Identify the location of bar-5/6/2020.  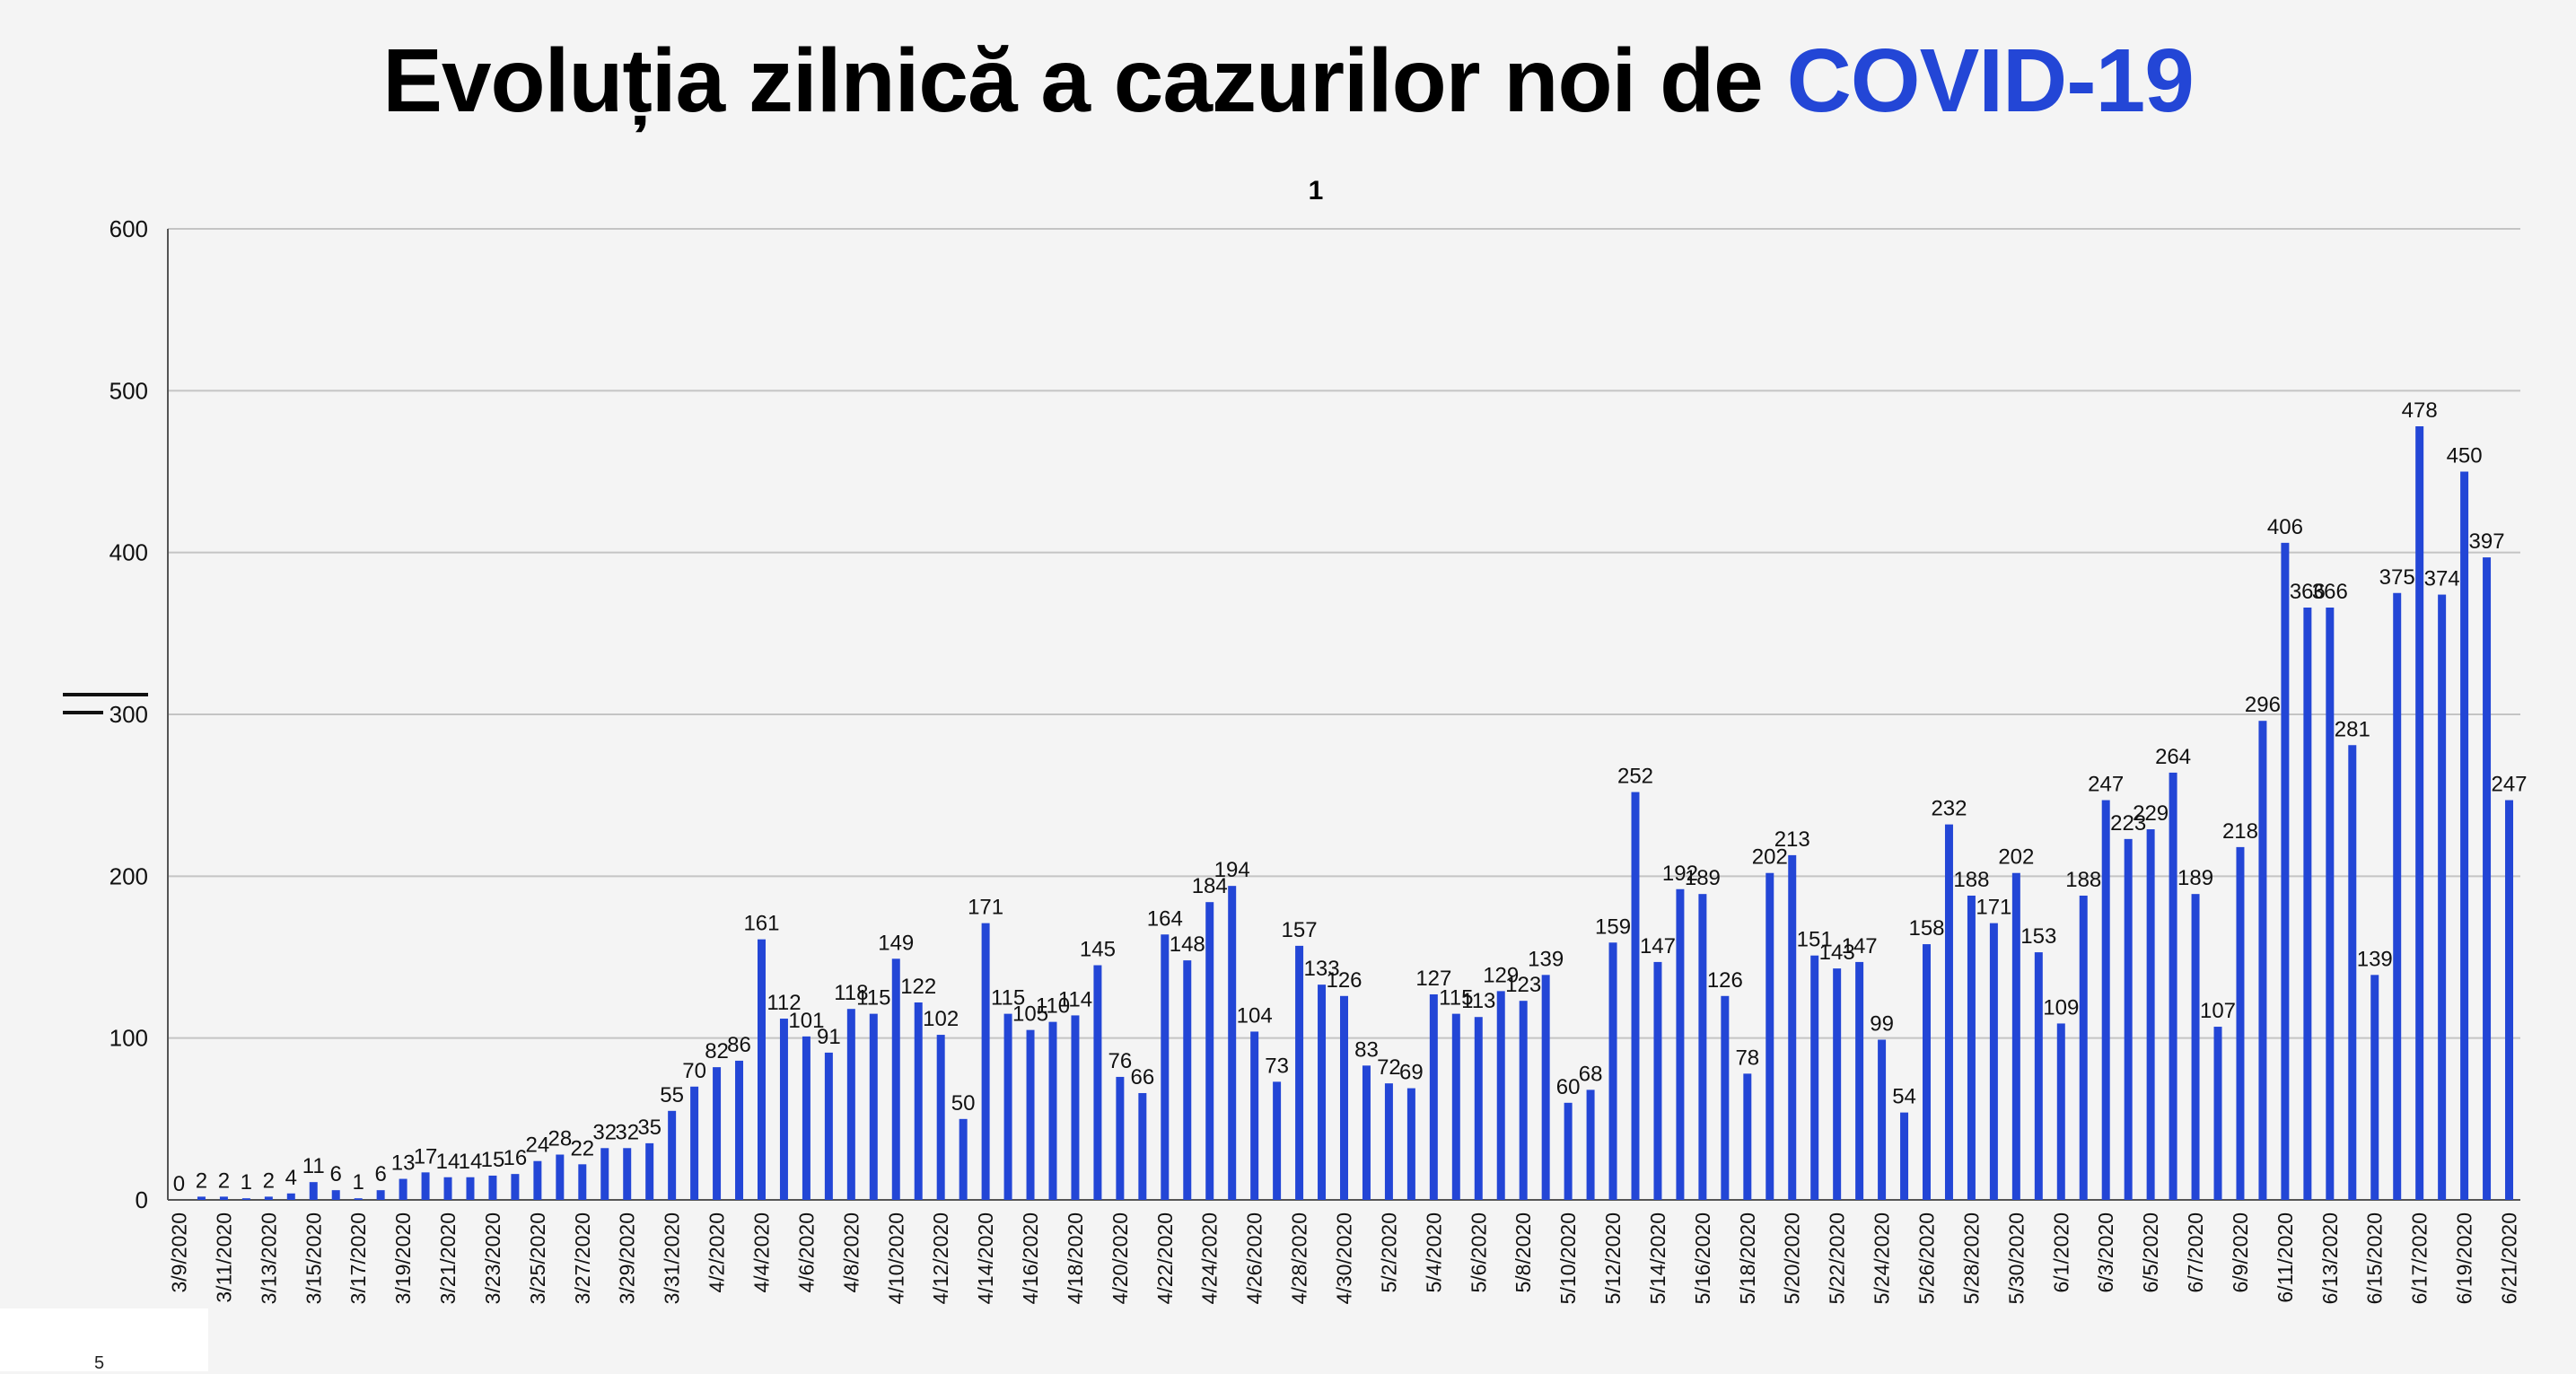
(1478, 1108).